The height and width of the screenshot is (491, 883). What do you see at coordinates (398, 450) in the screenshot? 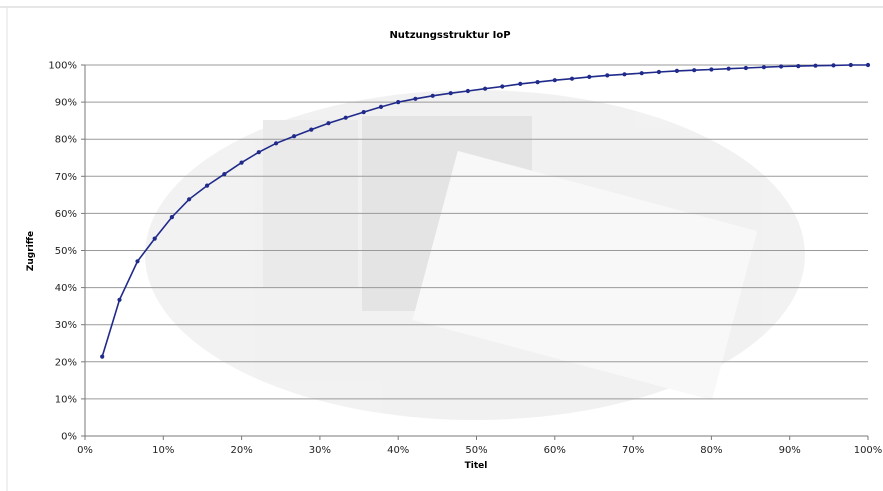
I see `x-tick-label: 40%` at bounding box center [398, 450].